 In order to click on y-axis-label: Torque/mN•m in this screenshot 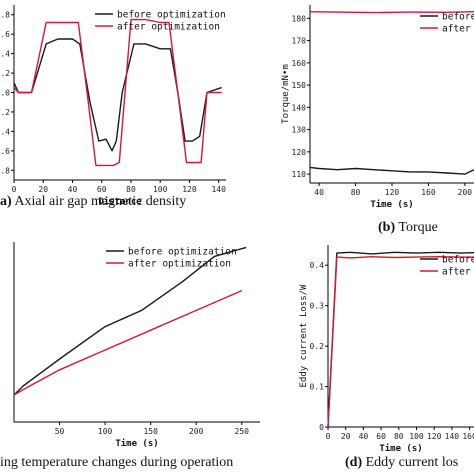, I will do `click(286, 94)`.